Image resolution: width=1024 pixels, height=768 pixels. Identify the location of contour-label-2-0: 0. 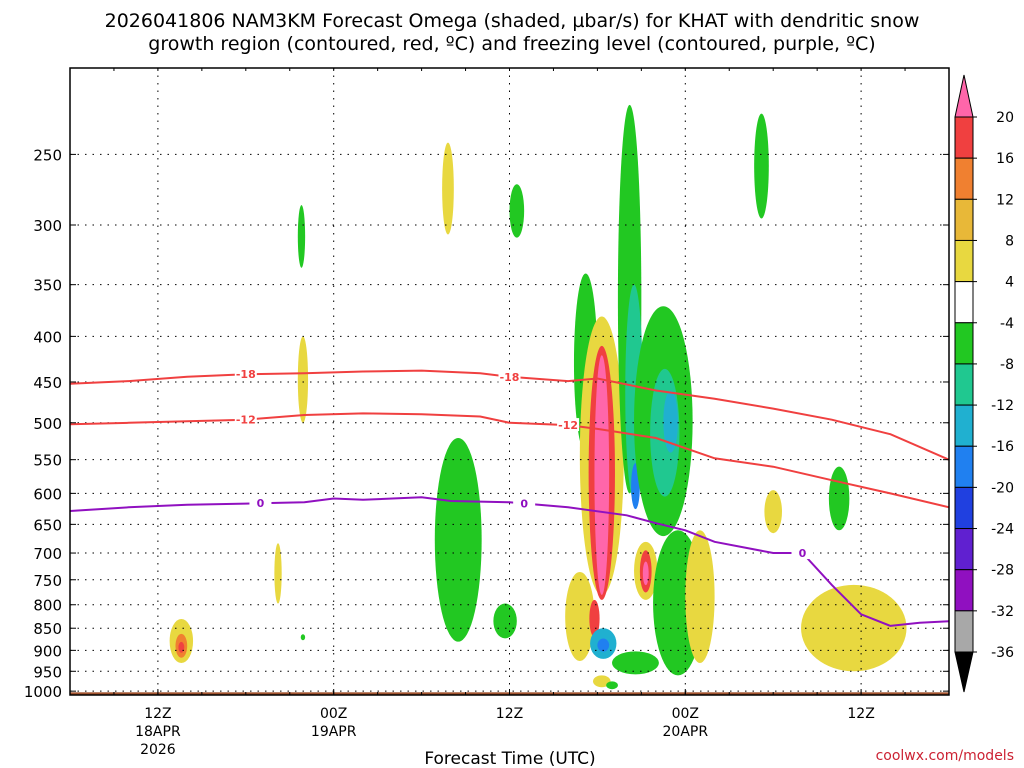
(261, 503).